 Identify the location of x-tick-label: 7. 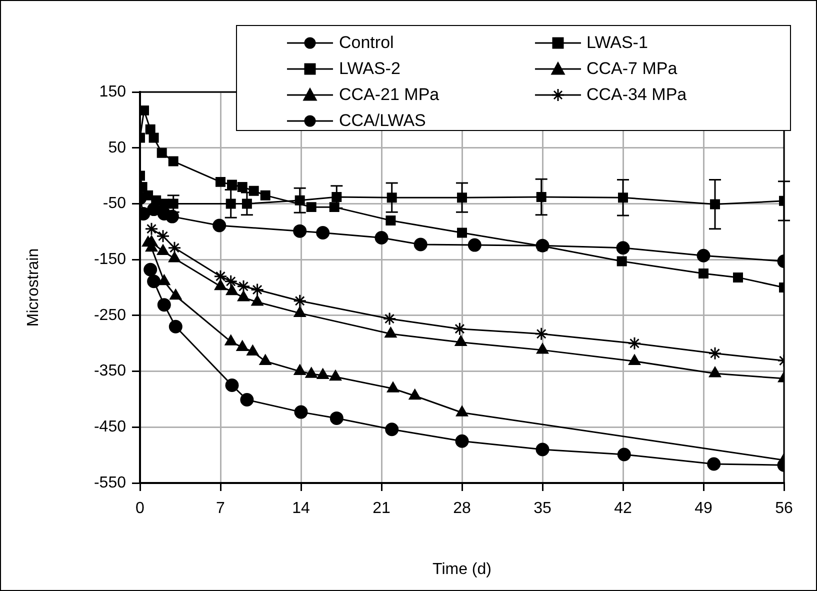
(221, 509).